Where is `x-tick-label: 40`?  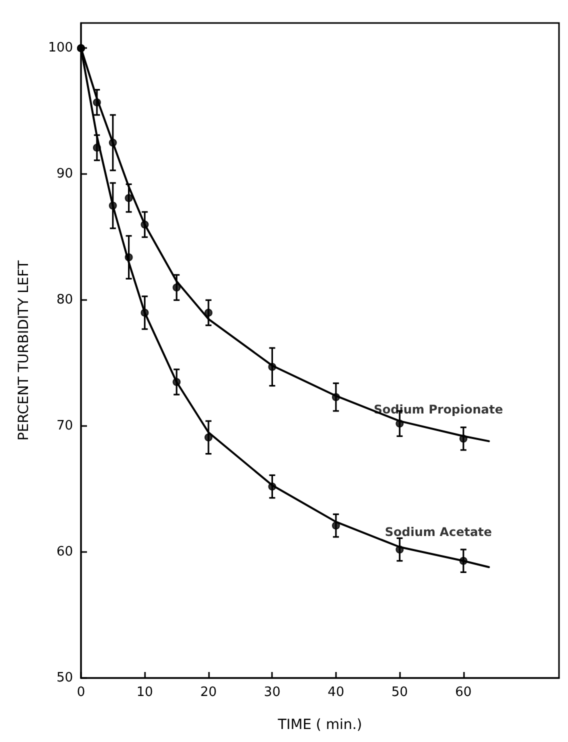 x-tick-label: 40 is located at coordinates (336, 692).